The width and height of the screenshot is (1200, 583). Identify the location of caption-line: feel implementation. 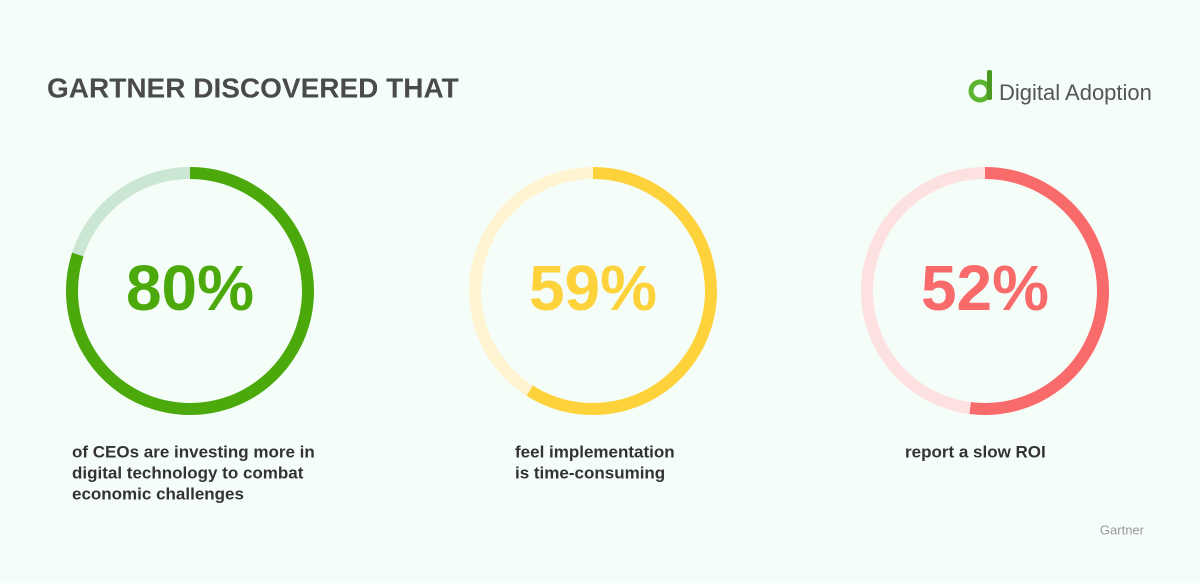
(595, 451).